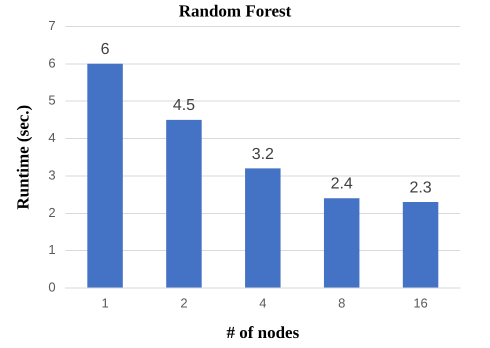 The height and width of the screenshot is (348, 490). Describe the element at coordinates (420, 302) in the screenshot. I see `x-tick-label: 16` at that location.